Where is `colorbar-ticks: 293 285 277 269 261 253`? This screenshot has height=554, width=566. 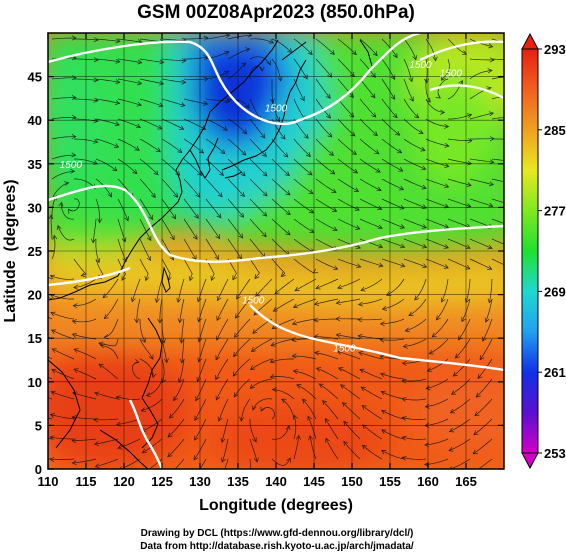
colorbar-ticks: 293 285 277 269 261 253 is located at coordinates (552, 251).